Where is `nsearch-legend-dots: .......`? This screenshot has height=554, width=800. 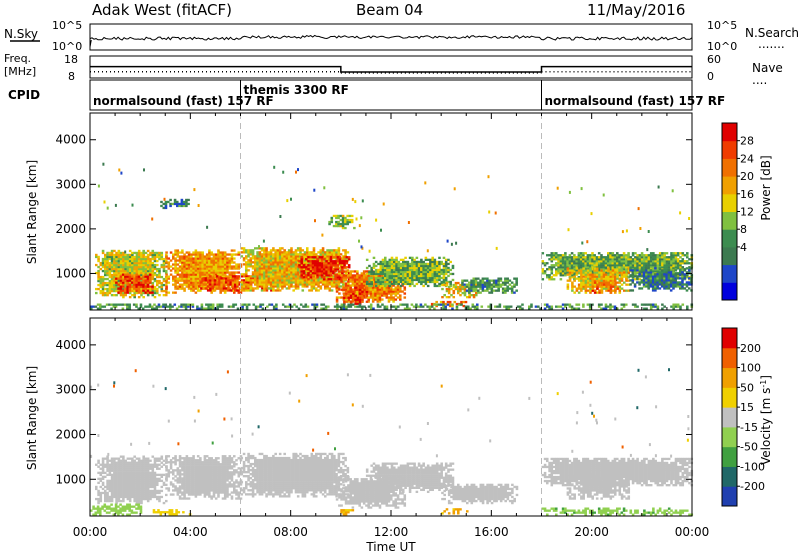
nsearch-legend-dots: ....... is located at coordinates (771, 44).